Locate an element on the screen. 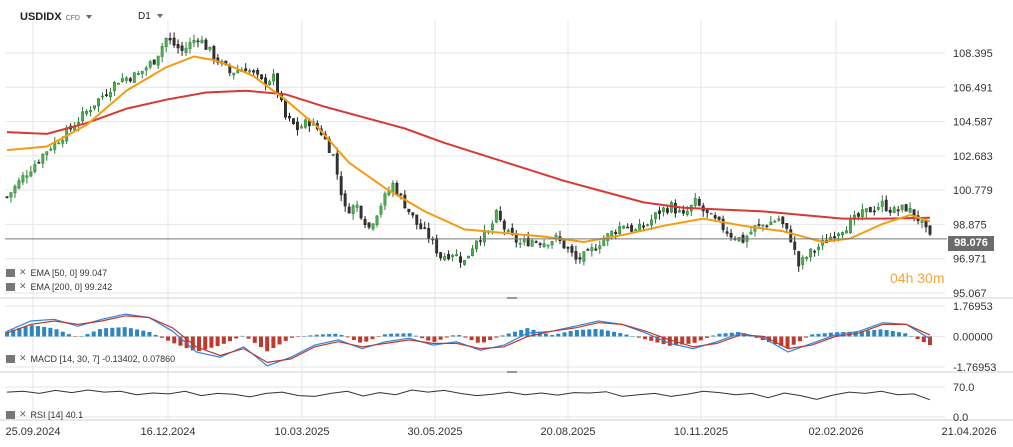 The image size is (1013, 447). legend-ema50: ✕ EMA [50, 0] 99.047 is located at coordinates (56, 272).